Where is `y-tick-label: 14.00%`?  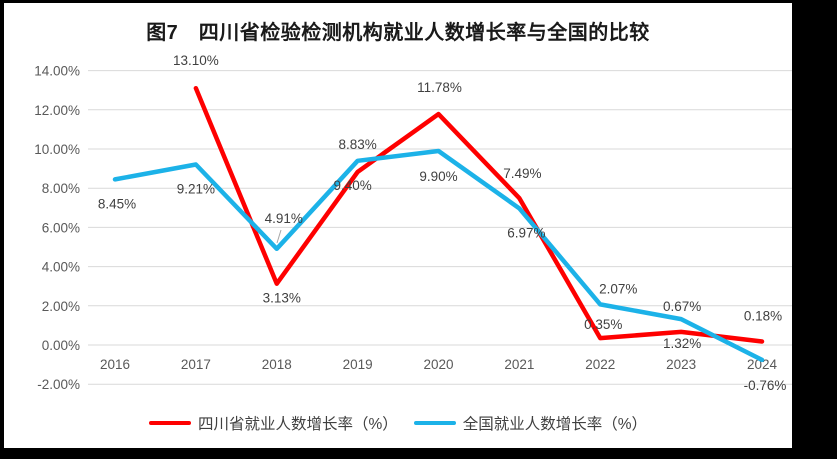
y-tick-label: 14.00% is located at coordinates (57, 71).